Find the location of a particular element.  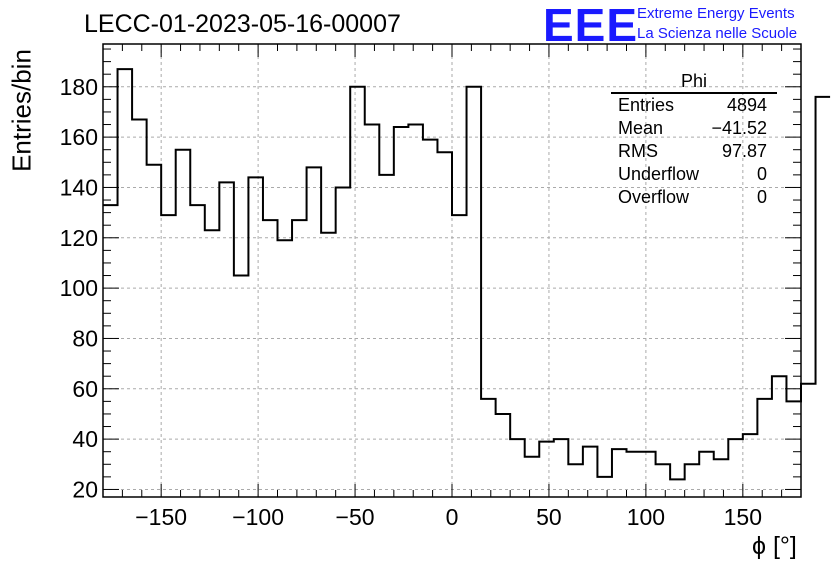

y-tick-label: 160 is located at coordinates (79, 137).